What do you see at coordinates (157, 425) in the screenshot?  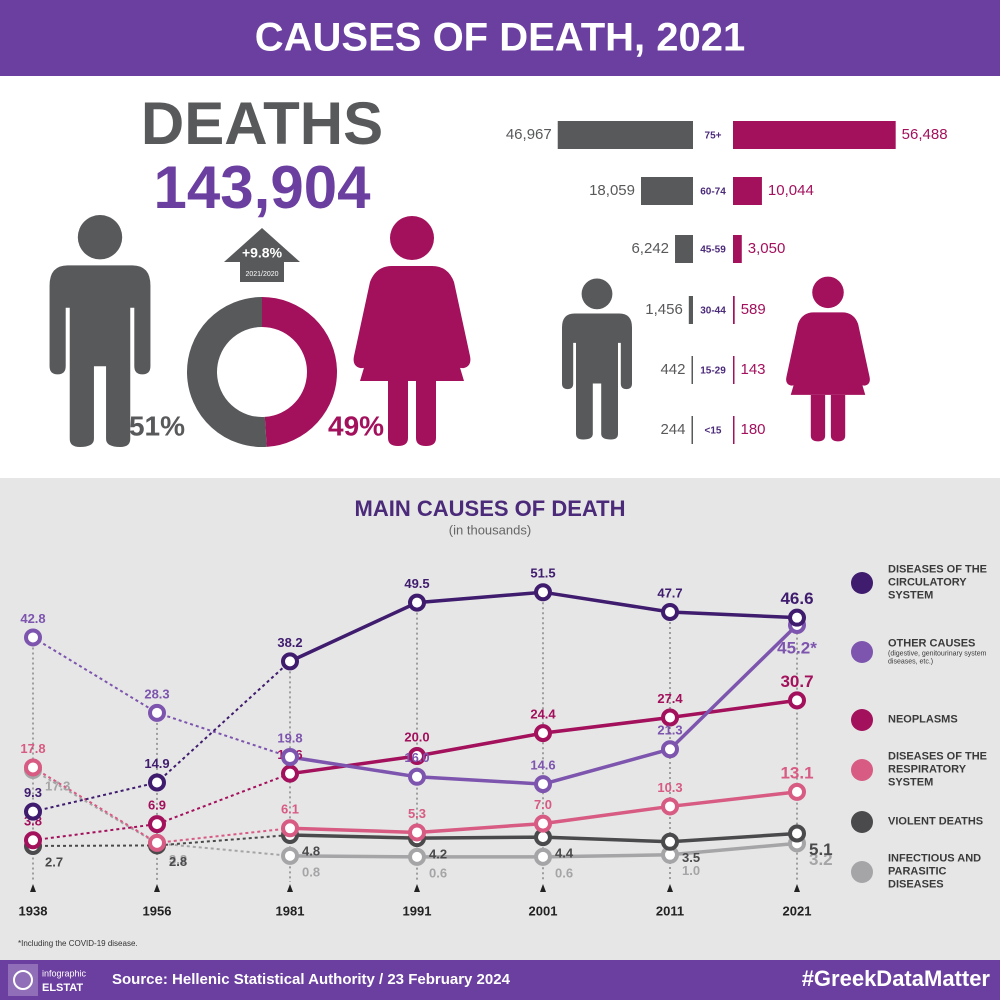 I see `share-label: 51%` at bounding box center [157, 425].